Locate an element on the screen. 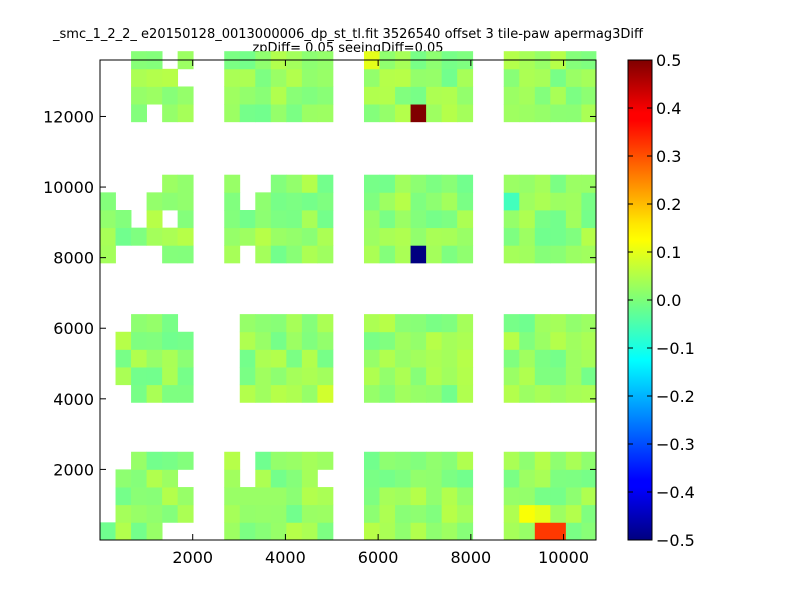 This screenshot has height=600, width=800. colorbar-tick-label: −0.4 is located at coordinates (675, 492).